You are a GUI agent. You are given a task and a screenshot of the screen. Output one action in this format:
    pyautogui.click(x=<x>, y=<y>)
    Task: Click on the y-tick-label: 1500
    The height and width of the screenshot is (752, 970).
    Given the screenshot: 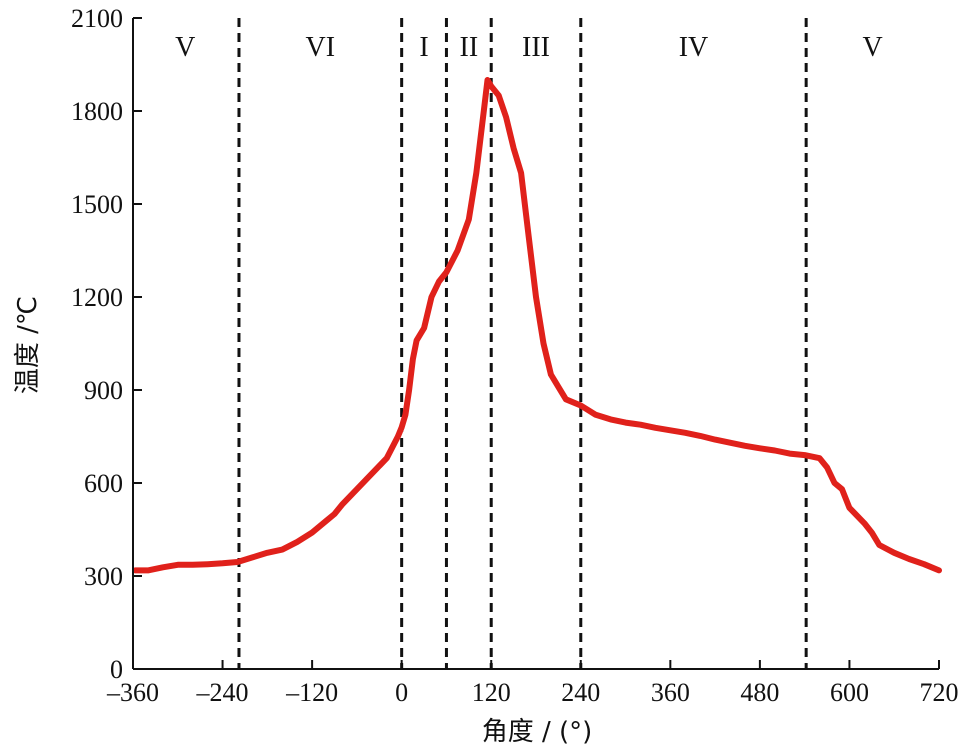 What is the action you would take?
    pyautogui.click(x=97, y=204)
    